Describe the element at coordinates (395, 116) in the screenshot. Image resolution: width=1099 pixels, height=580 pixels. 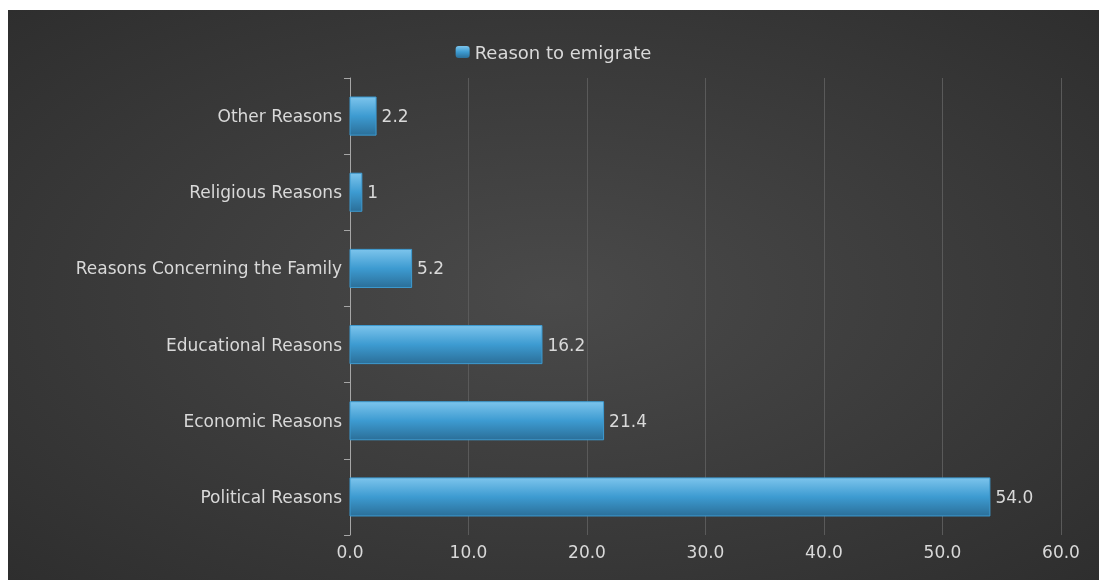
I see `data-label: 2.2` at that location.